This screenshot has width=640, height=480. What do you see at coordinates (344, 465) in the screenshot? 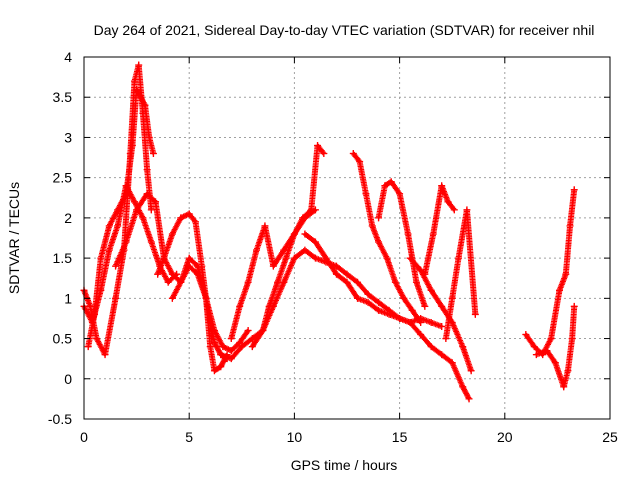
I see `x-axis-label: GPS time / hours` at bounding box center [344, 465].